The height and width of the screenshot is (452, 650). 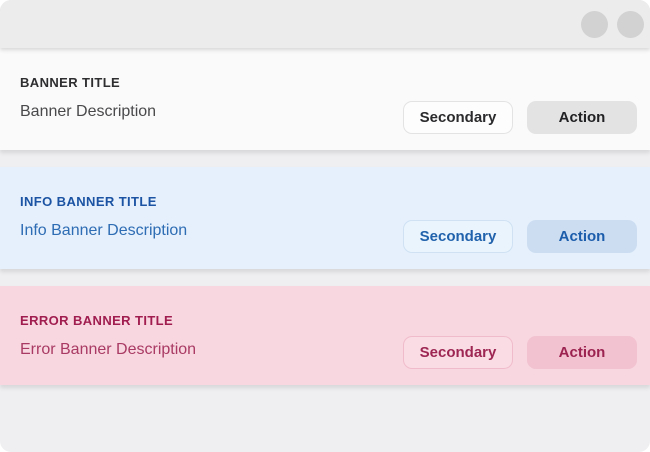 What do you see at coordinates (108, 349) in the screenshot?
I see `banner-description: Error Banner Description` at bounding box center [108, 349].